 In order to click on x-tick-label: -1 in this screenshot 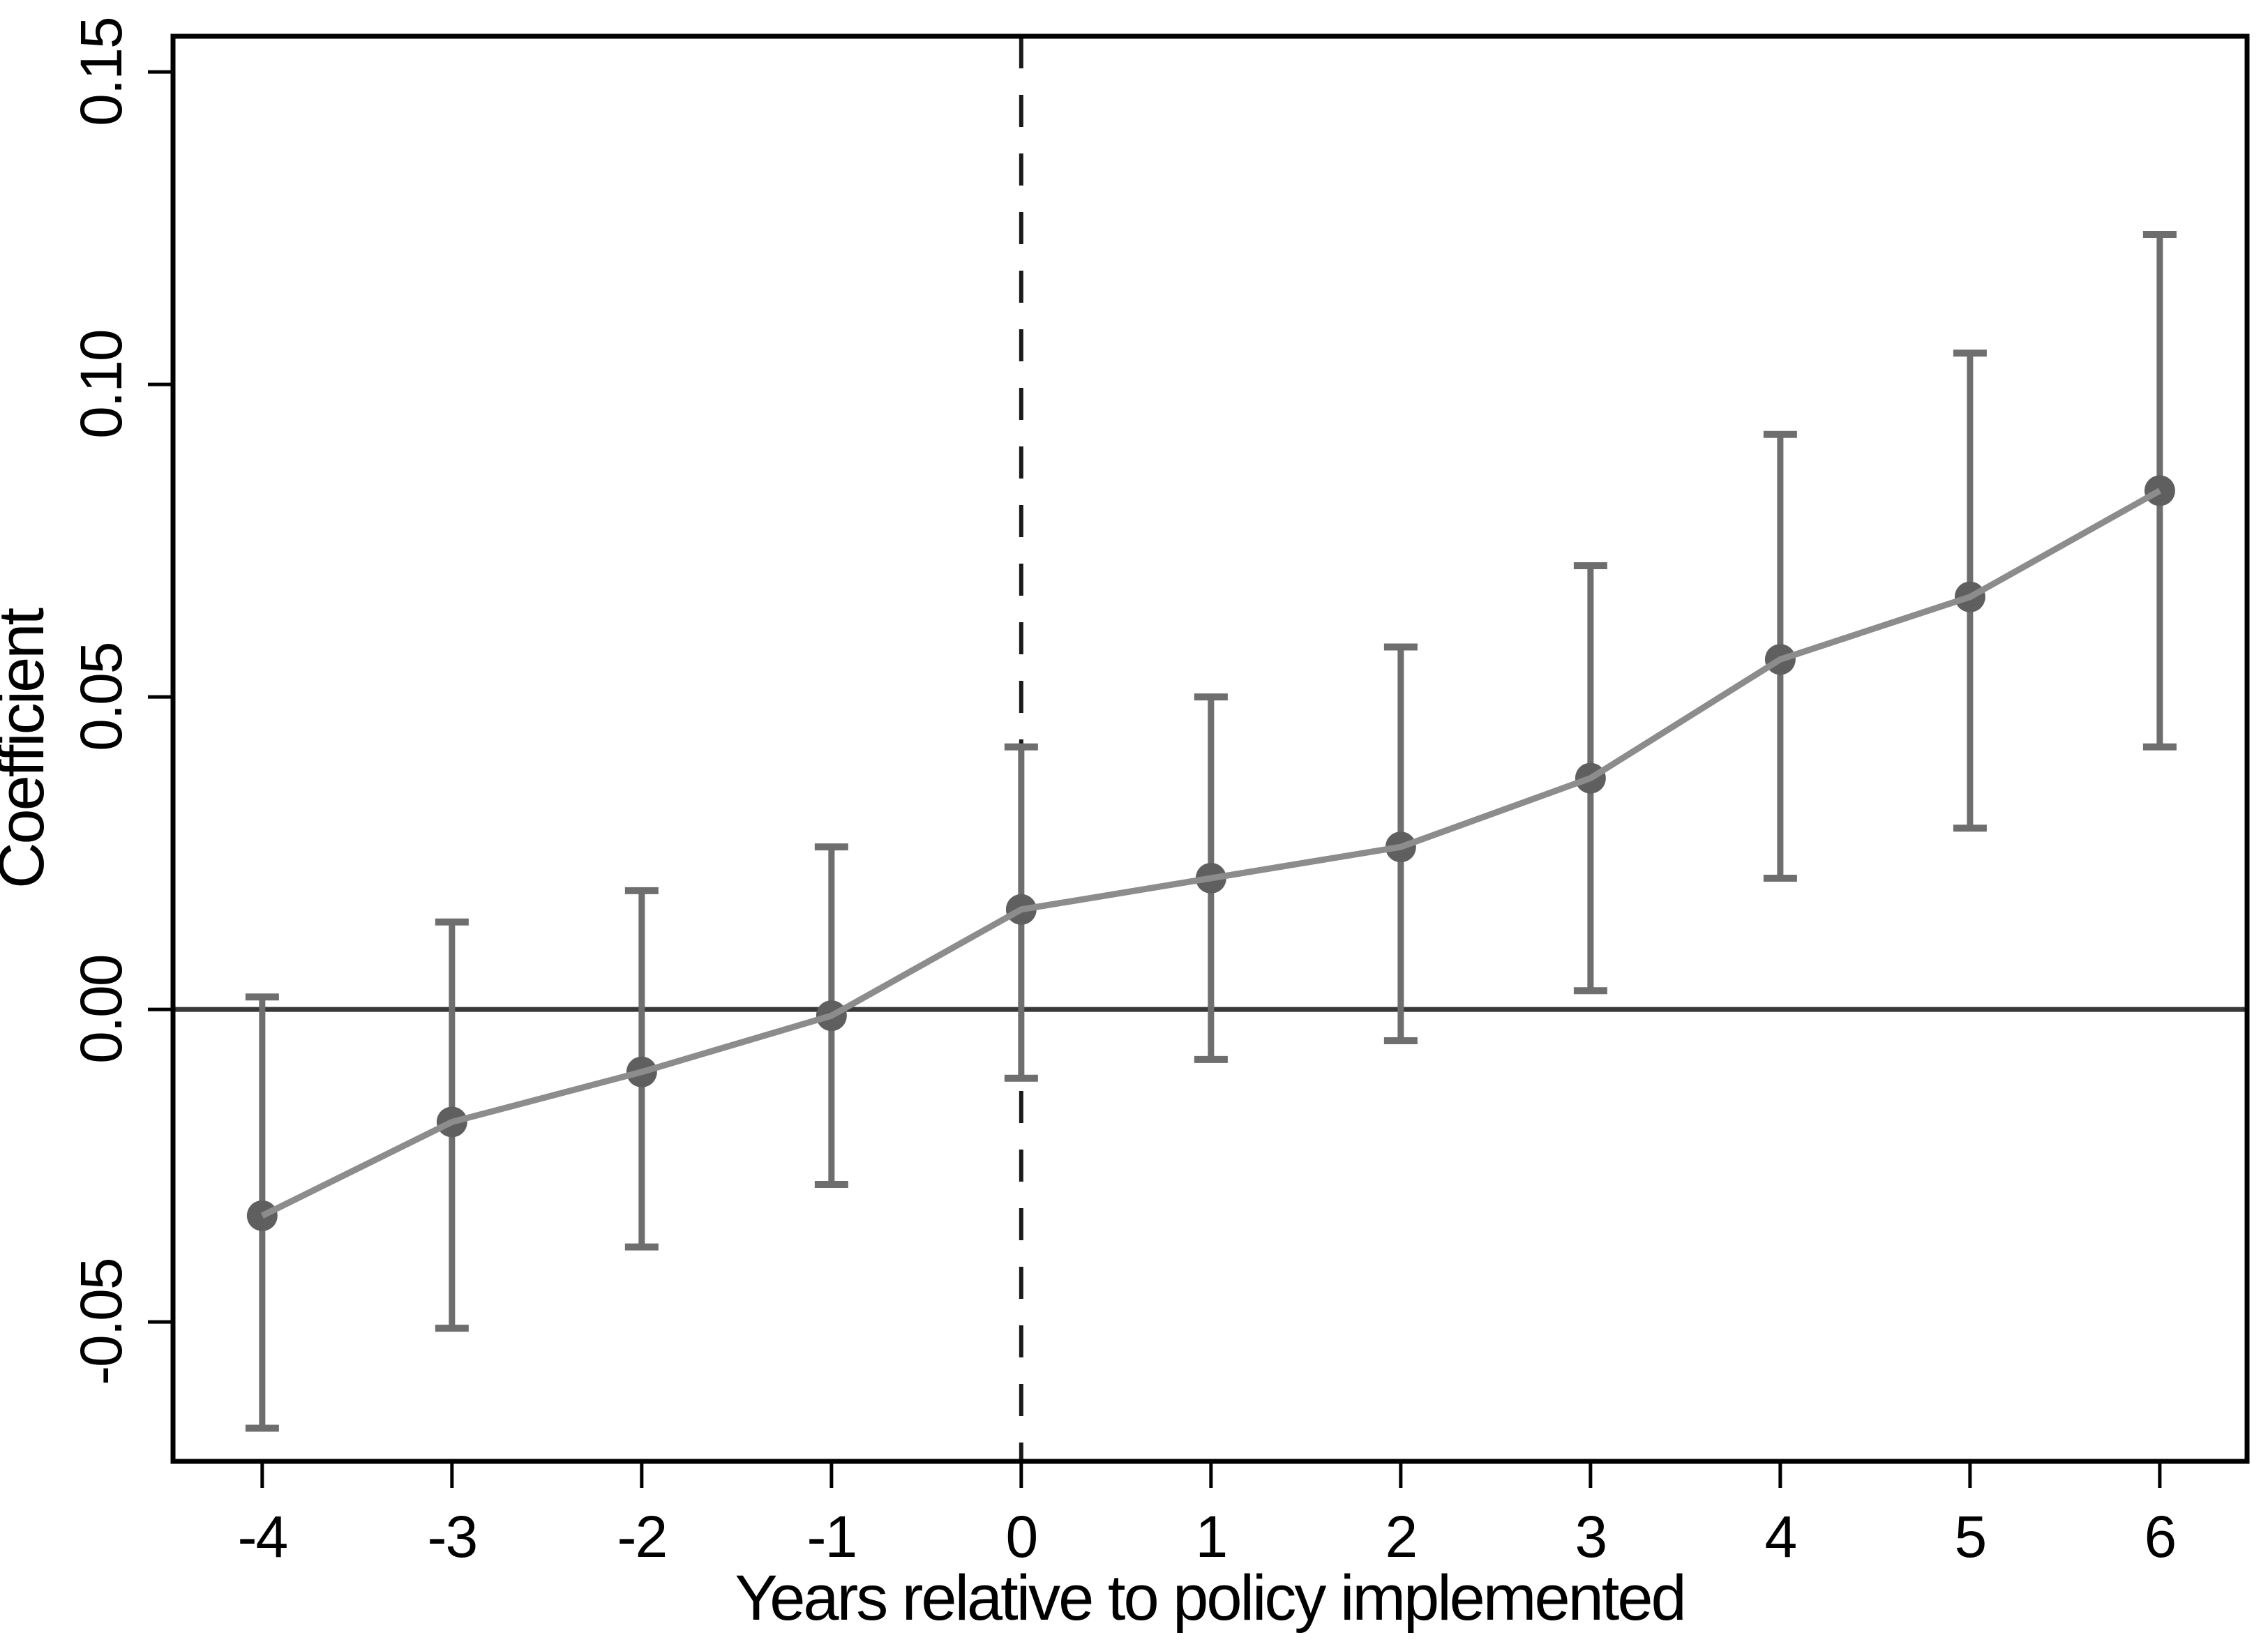, I will do `click(832, 1536)`.